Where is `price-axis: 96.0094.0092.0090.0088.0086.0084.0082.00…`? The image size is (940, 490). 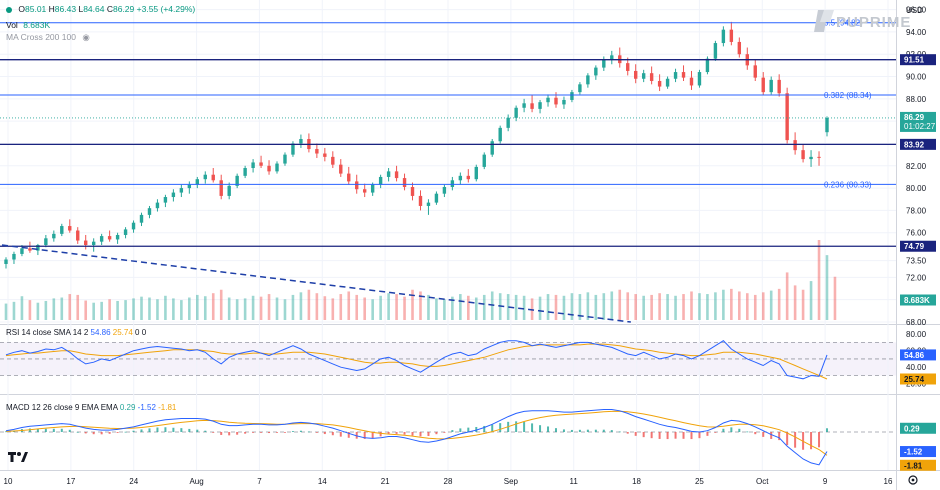
price-axis: 96.0094.0092.0090.0088.0086.0084.0082.00… is located at coordinates (916, 166).